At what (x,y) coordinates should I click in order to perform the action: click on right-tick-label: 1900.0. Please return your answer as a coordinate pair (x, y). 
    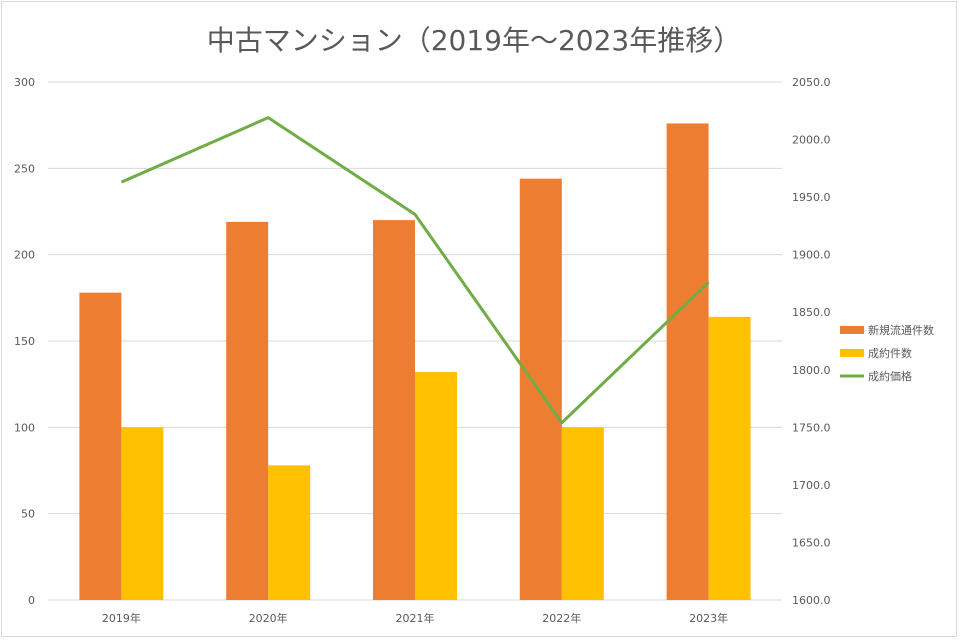
    Looking at the image, I should click on (811, 255).